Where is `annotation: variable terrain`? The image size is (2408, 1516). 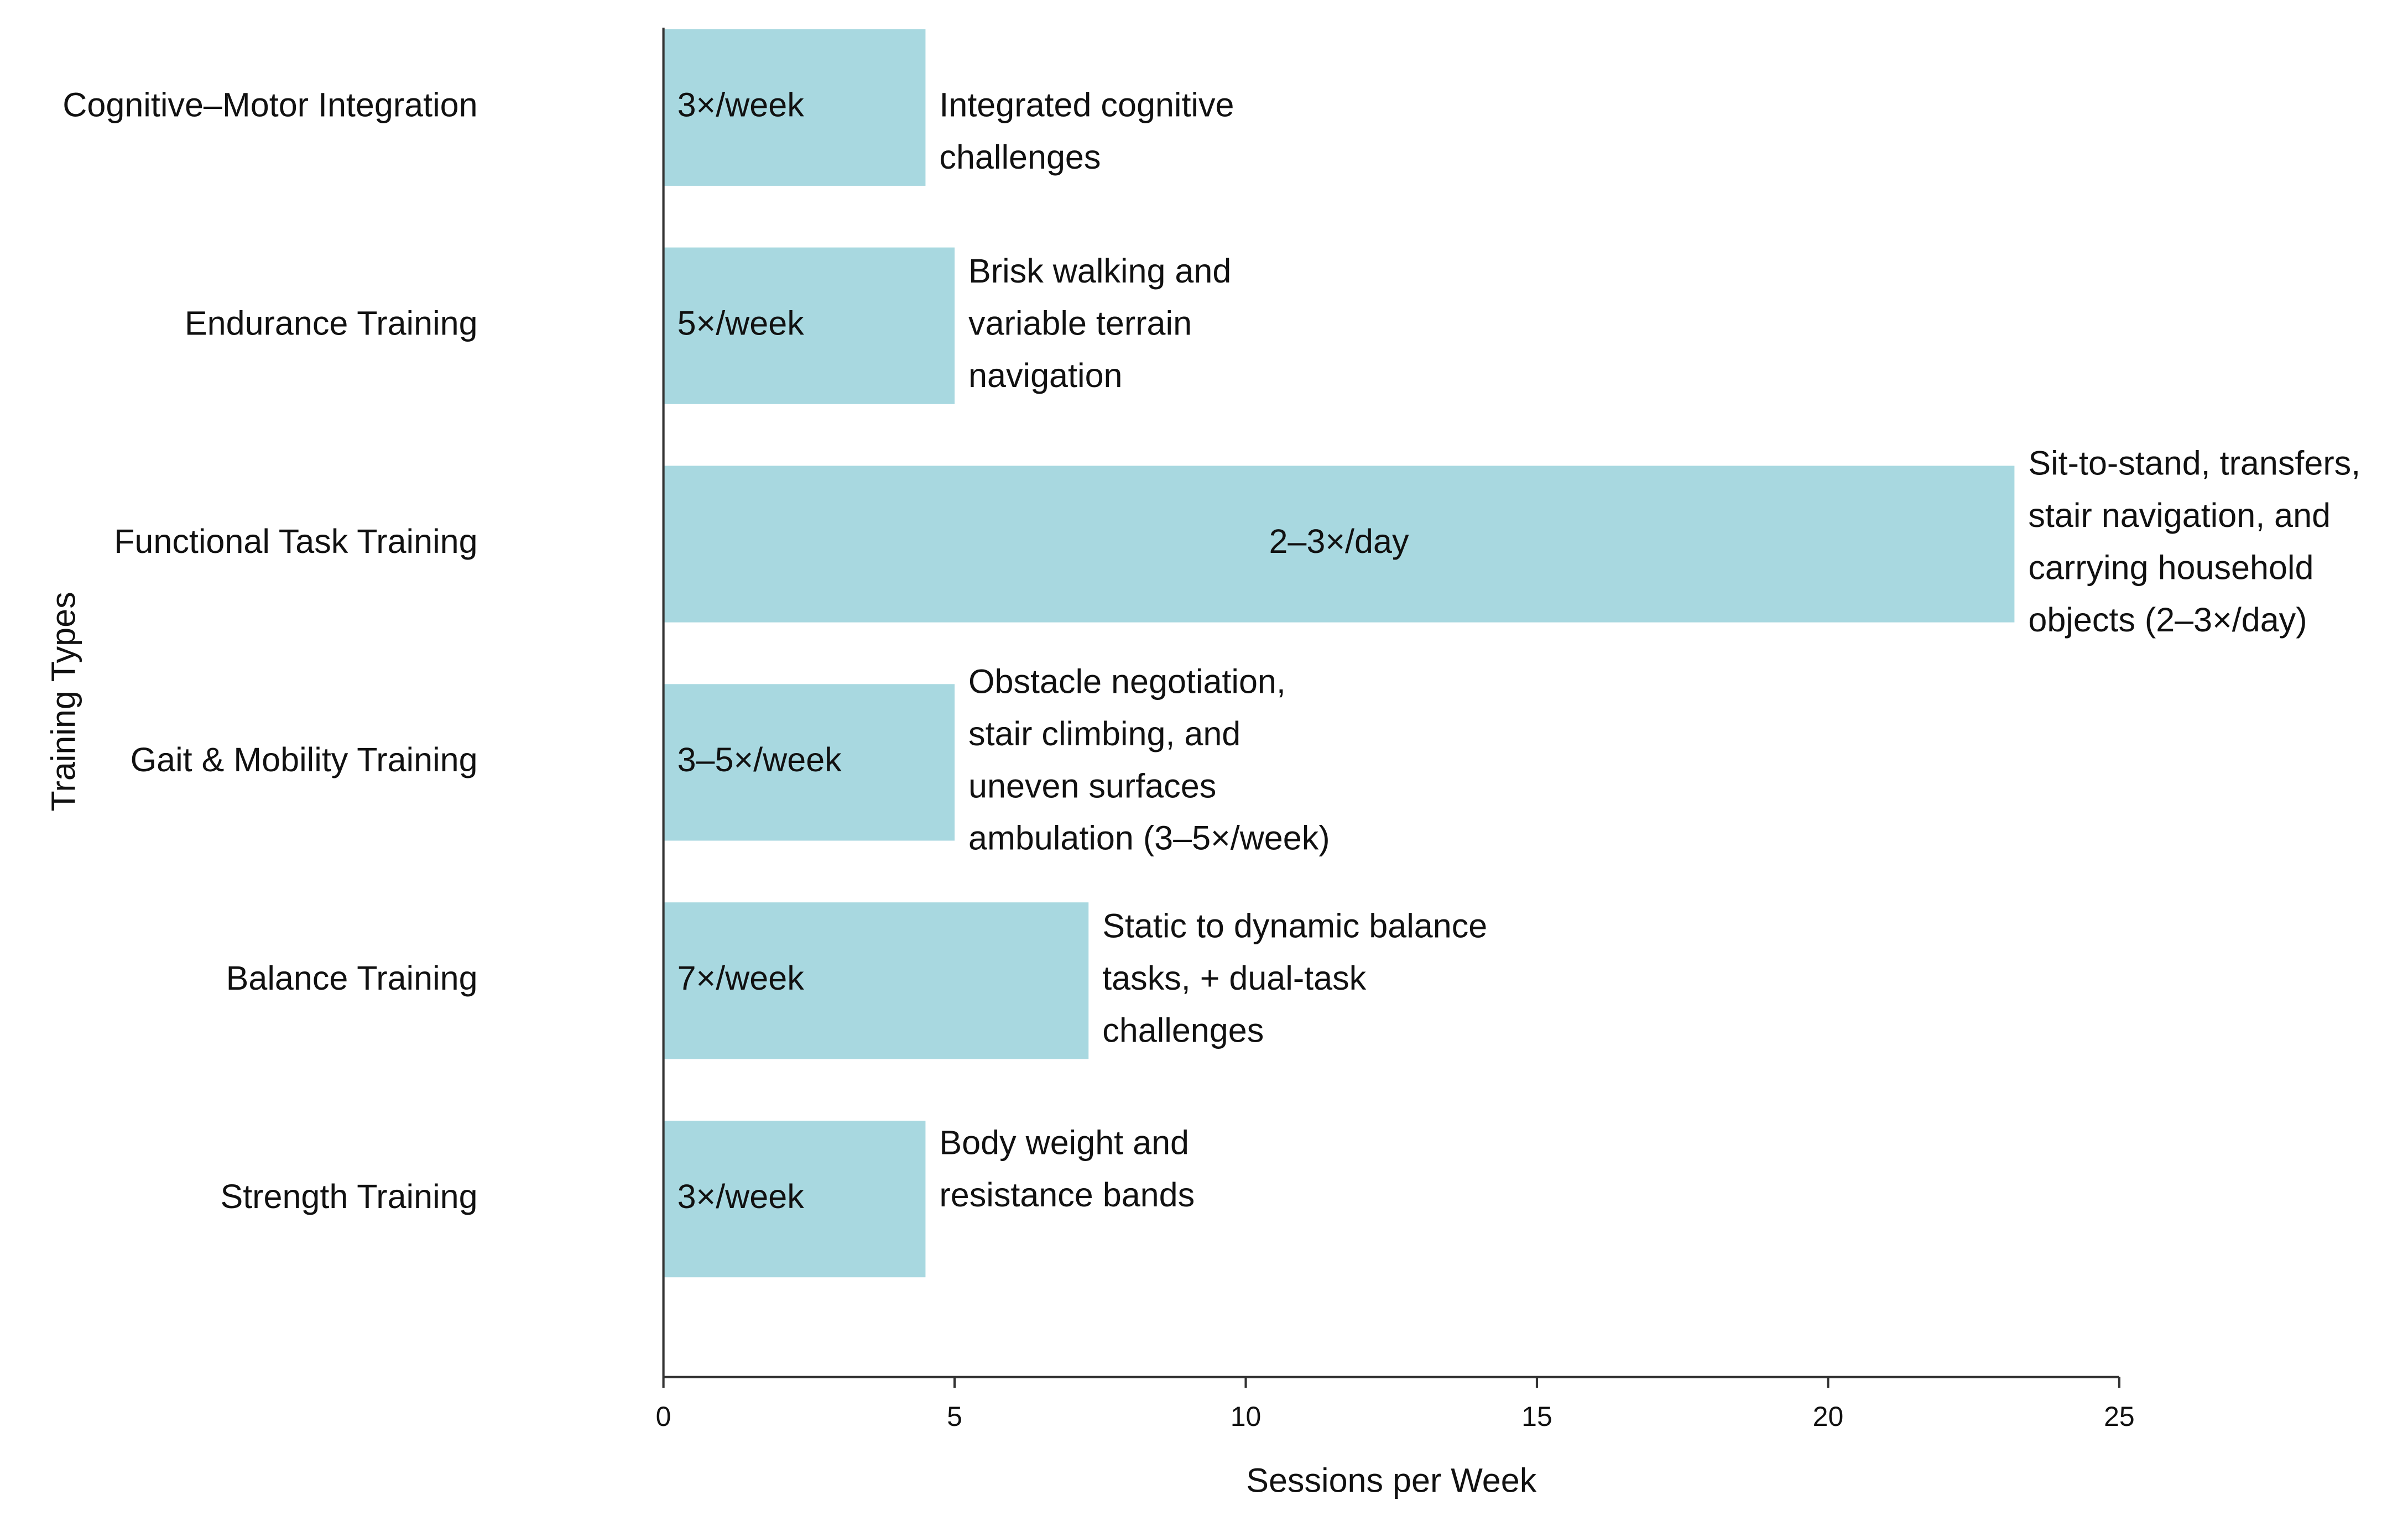 annotation: variable terrain is located at coordinates (1080, 323).